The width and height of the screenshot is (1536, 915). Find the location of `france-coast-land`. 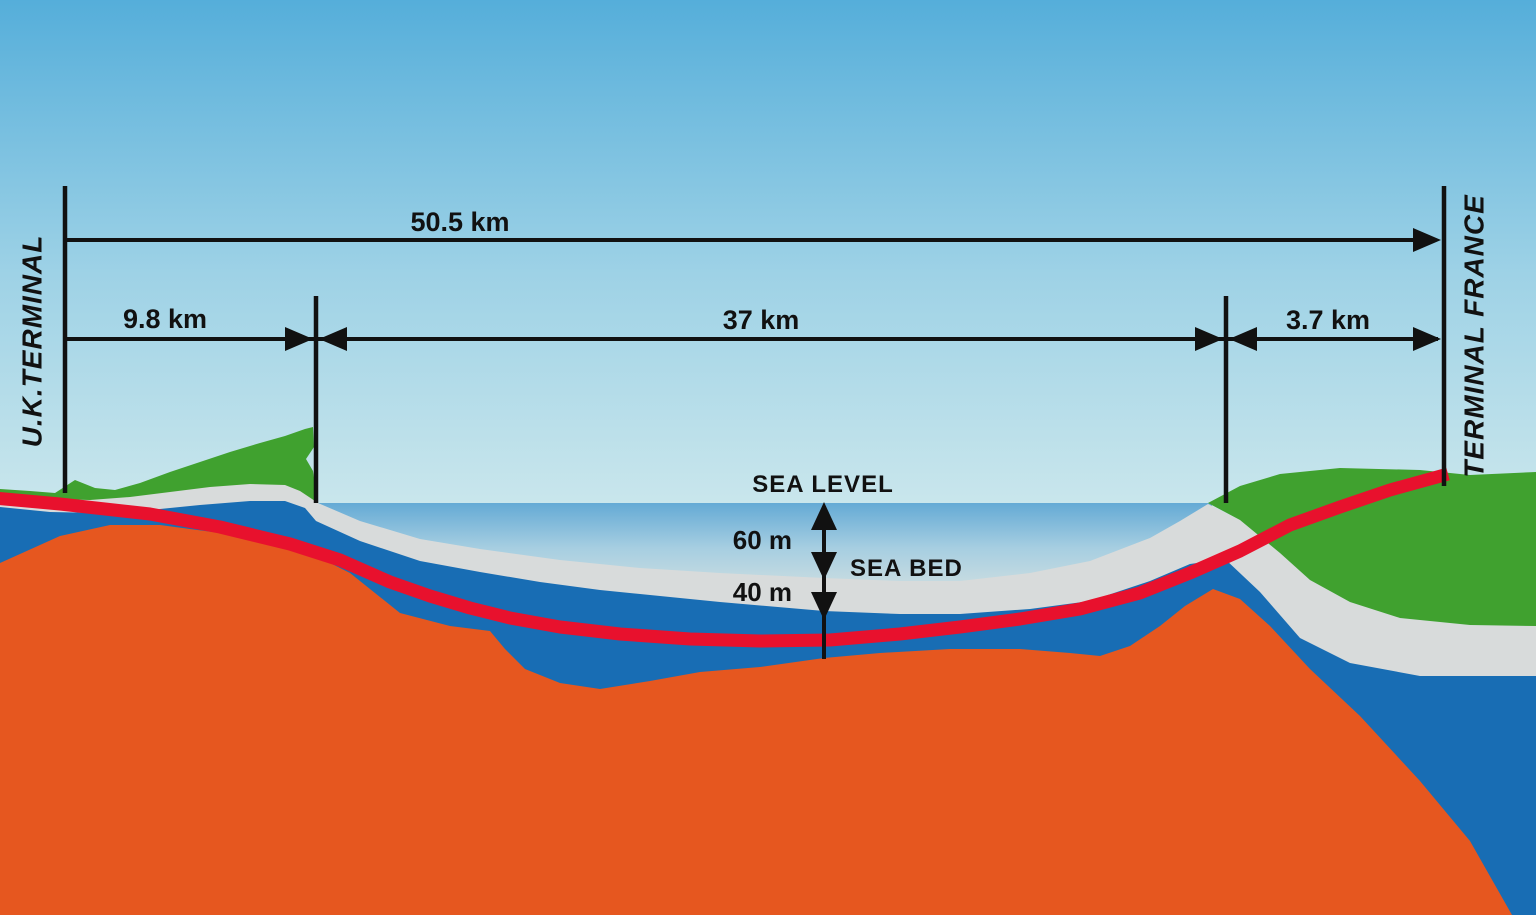

france-coast-land is located at coordinates (1372, 547).